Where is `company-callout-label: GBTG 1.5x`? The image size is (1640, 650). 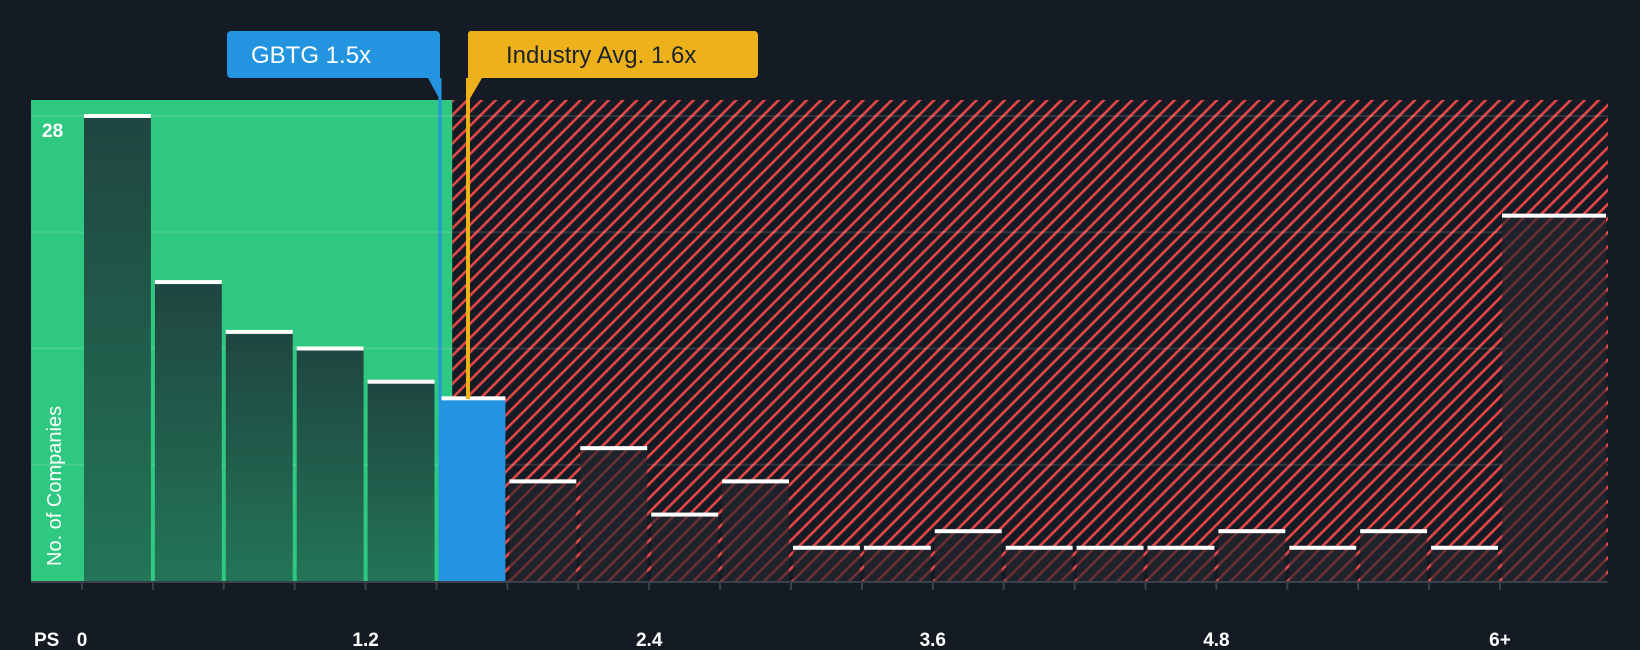 company-callout-label: GBTG 1.5x is located at coordinates (311, 55).